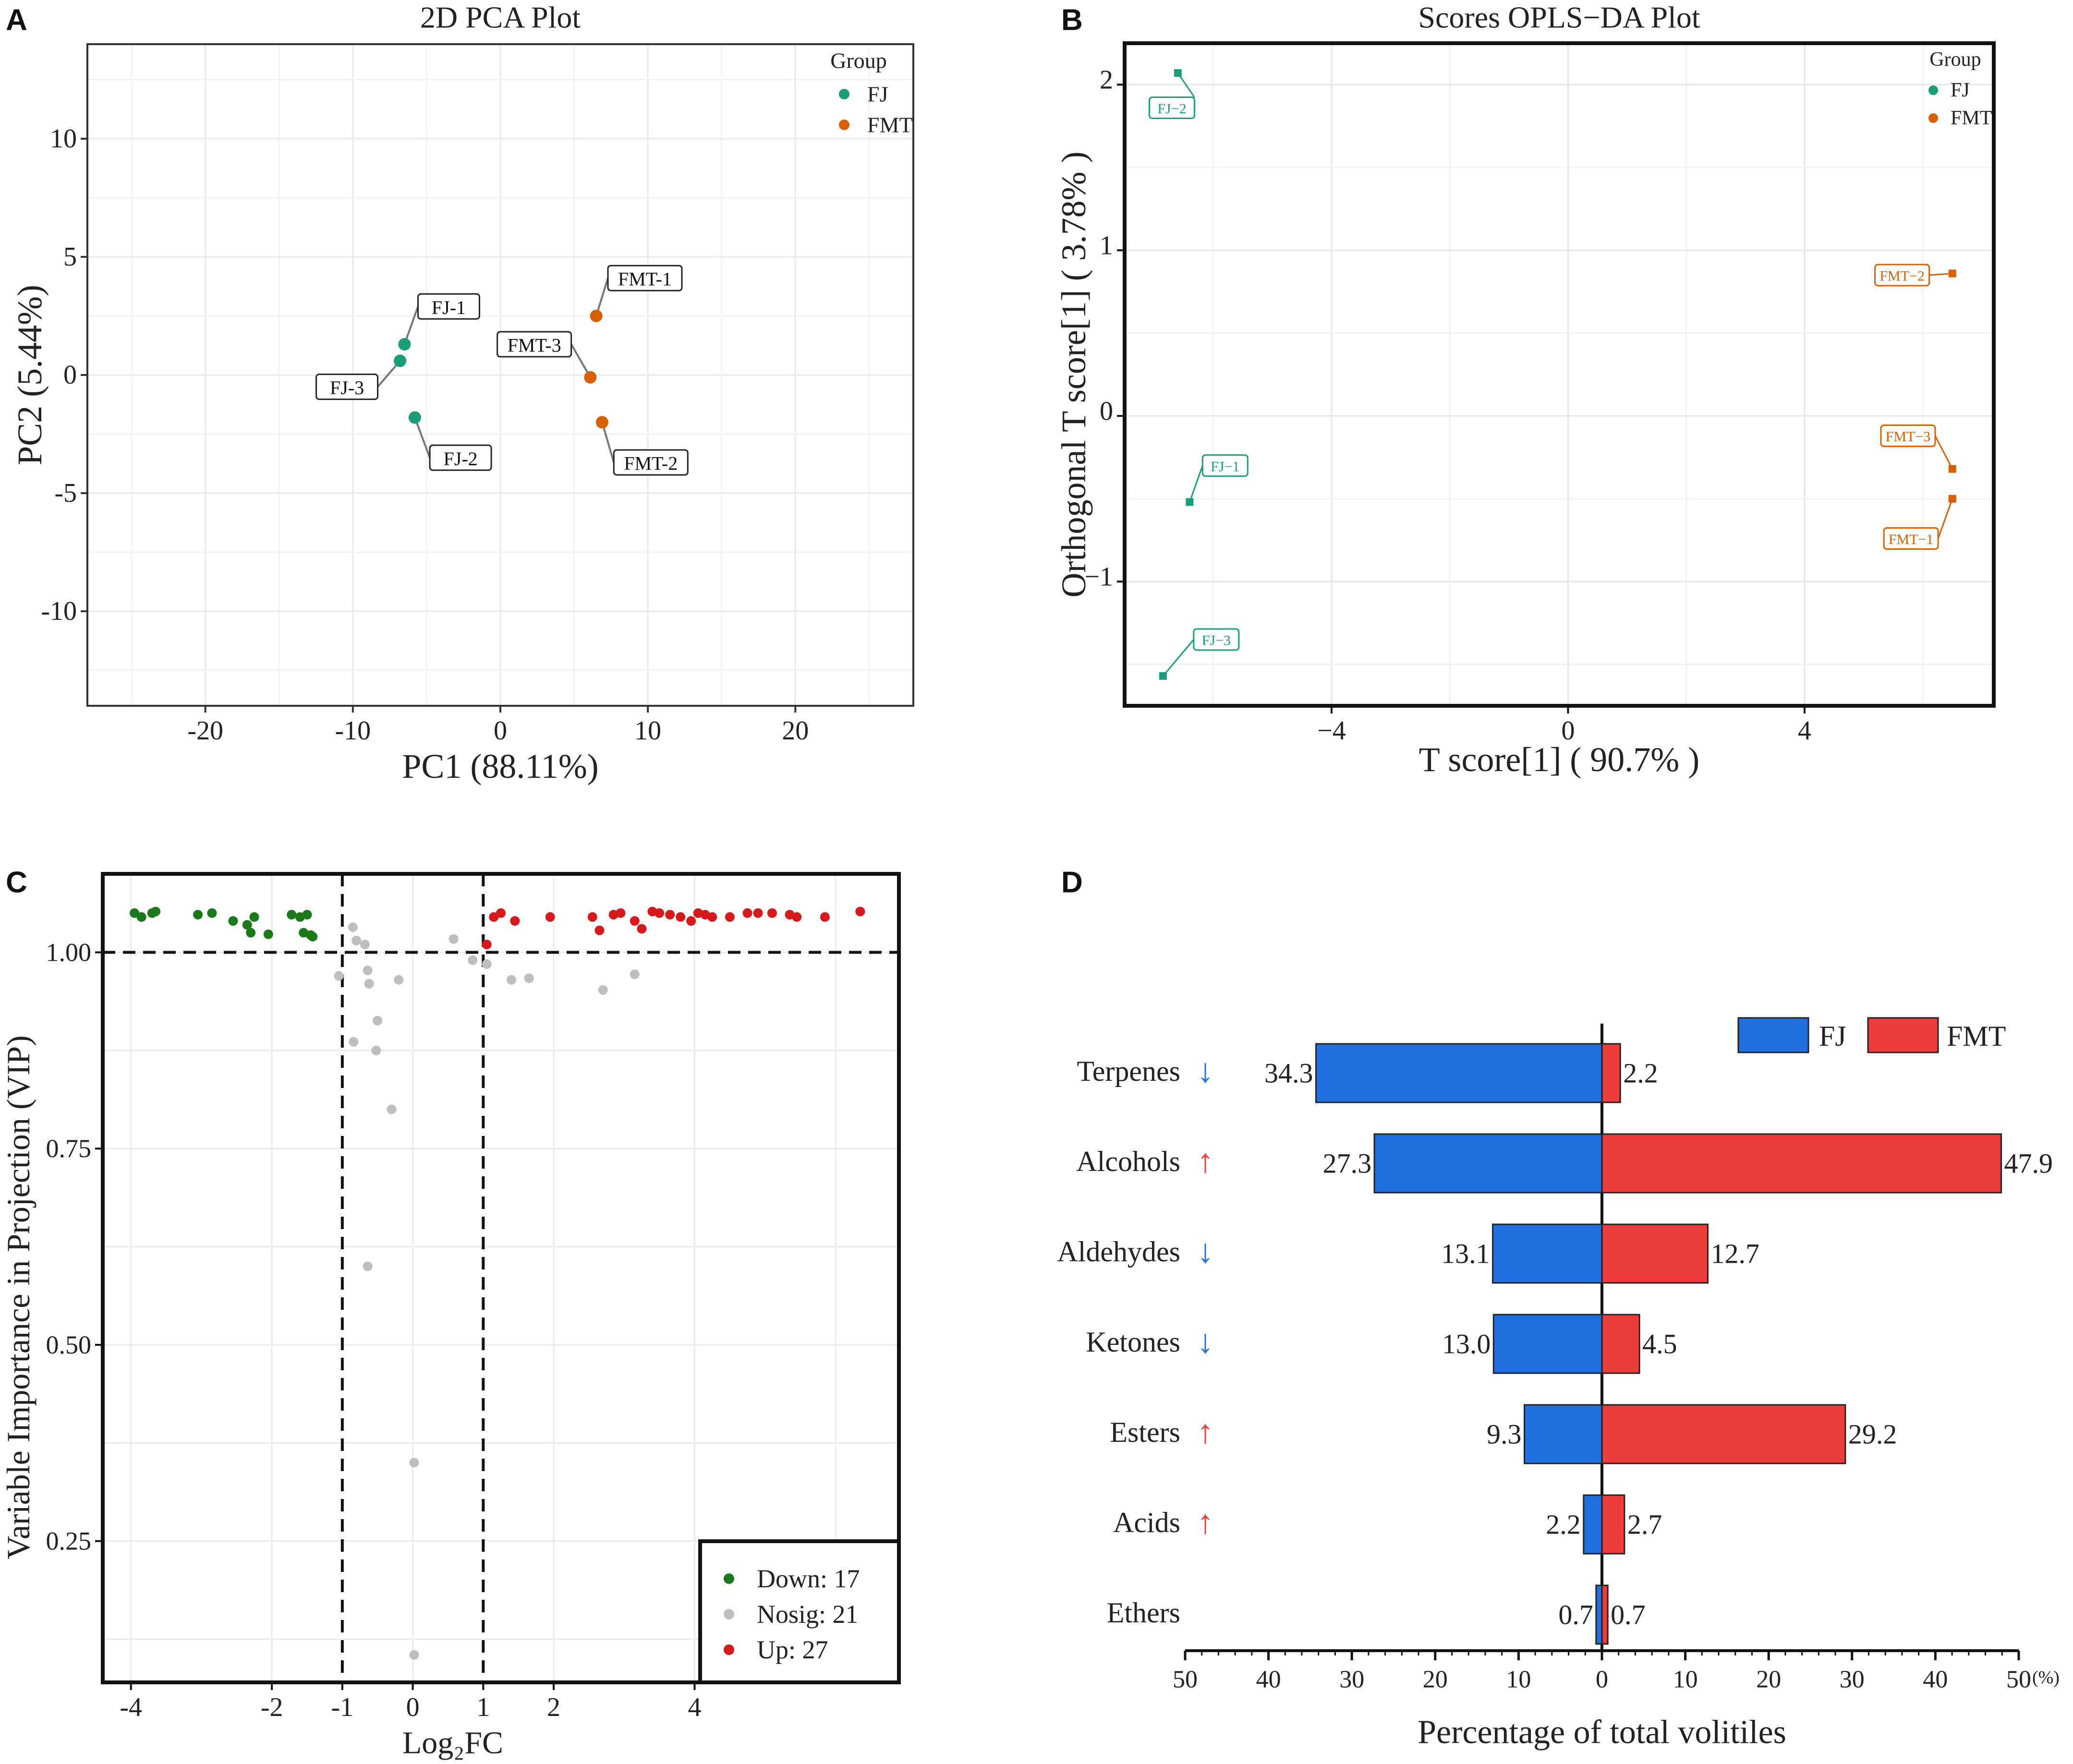  Describe the element at coordinates (2046, 1677) in the screenshot. I see `unit-label: (%)` at that location.